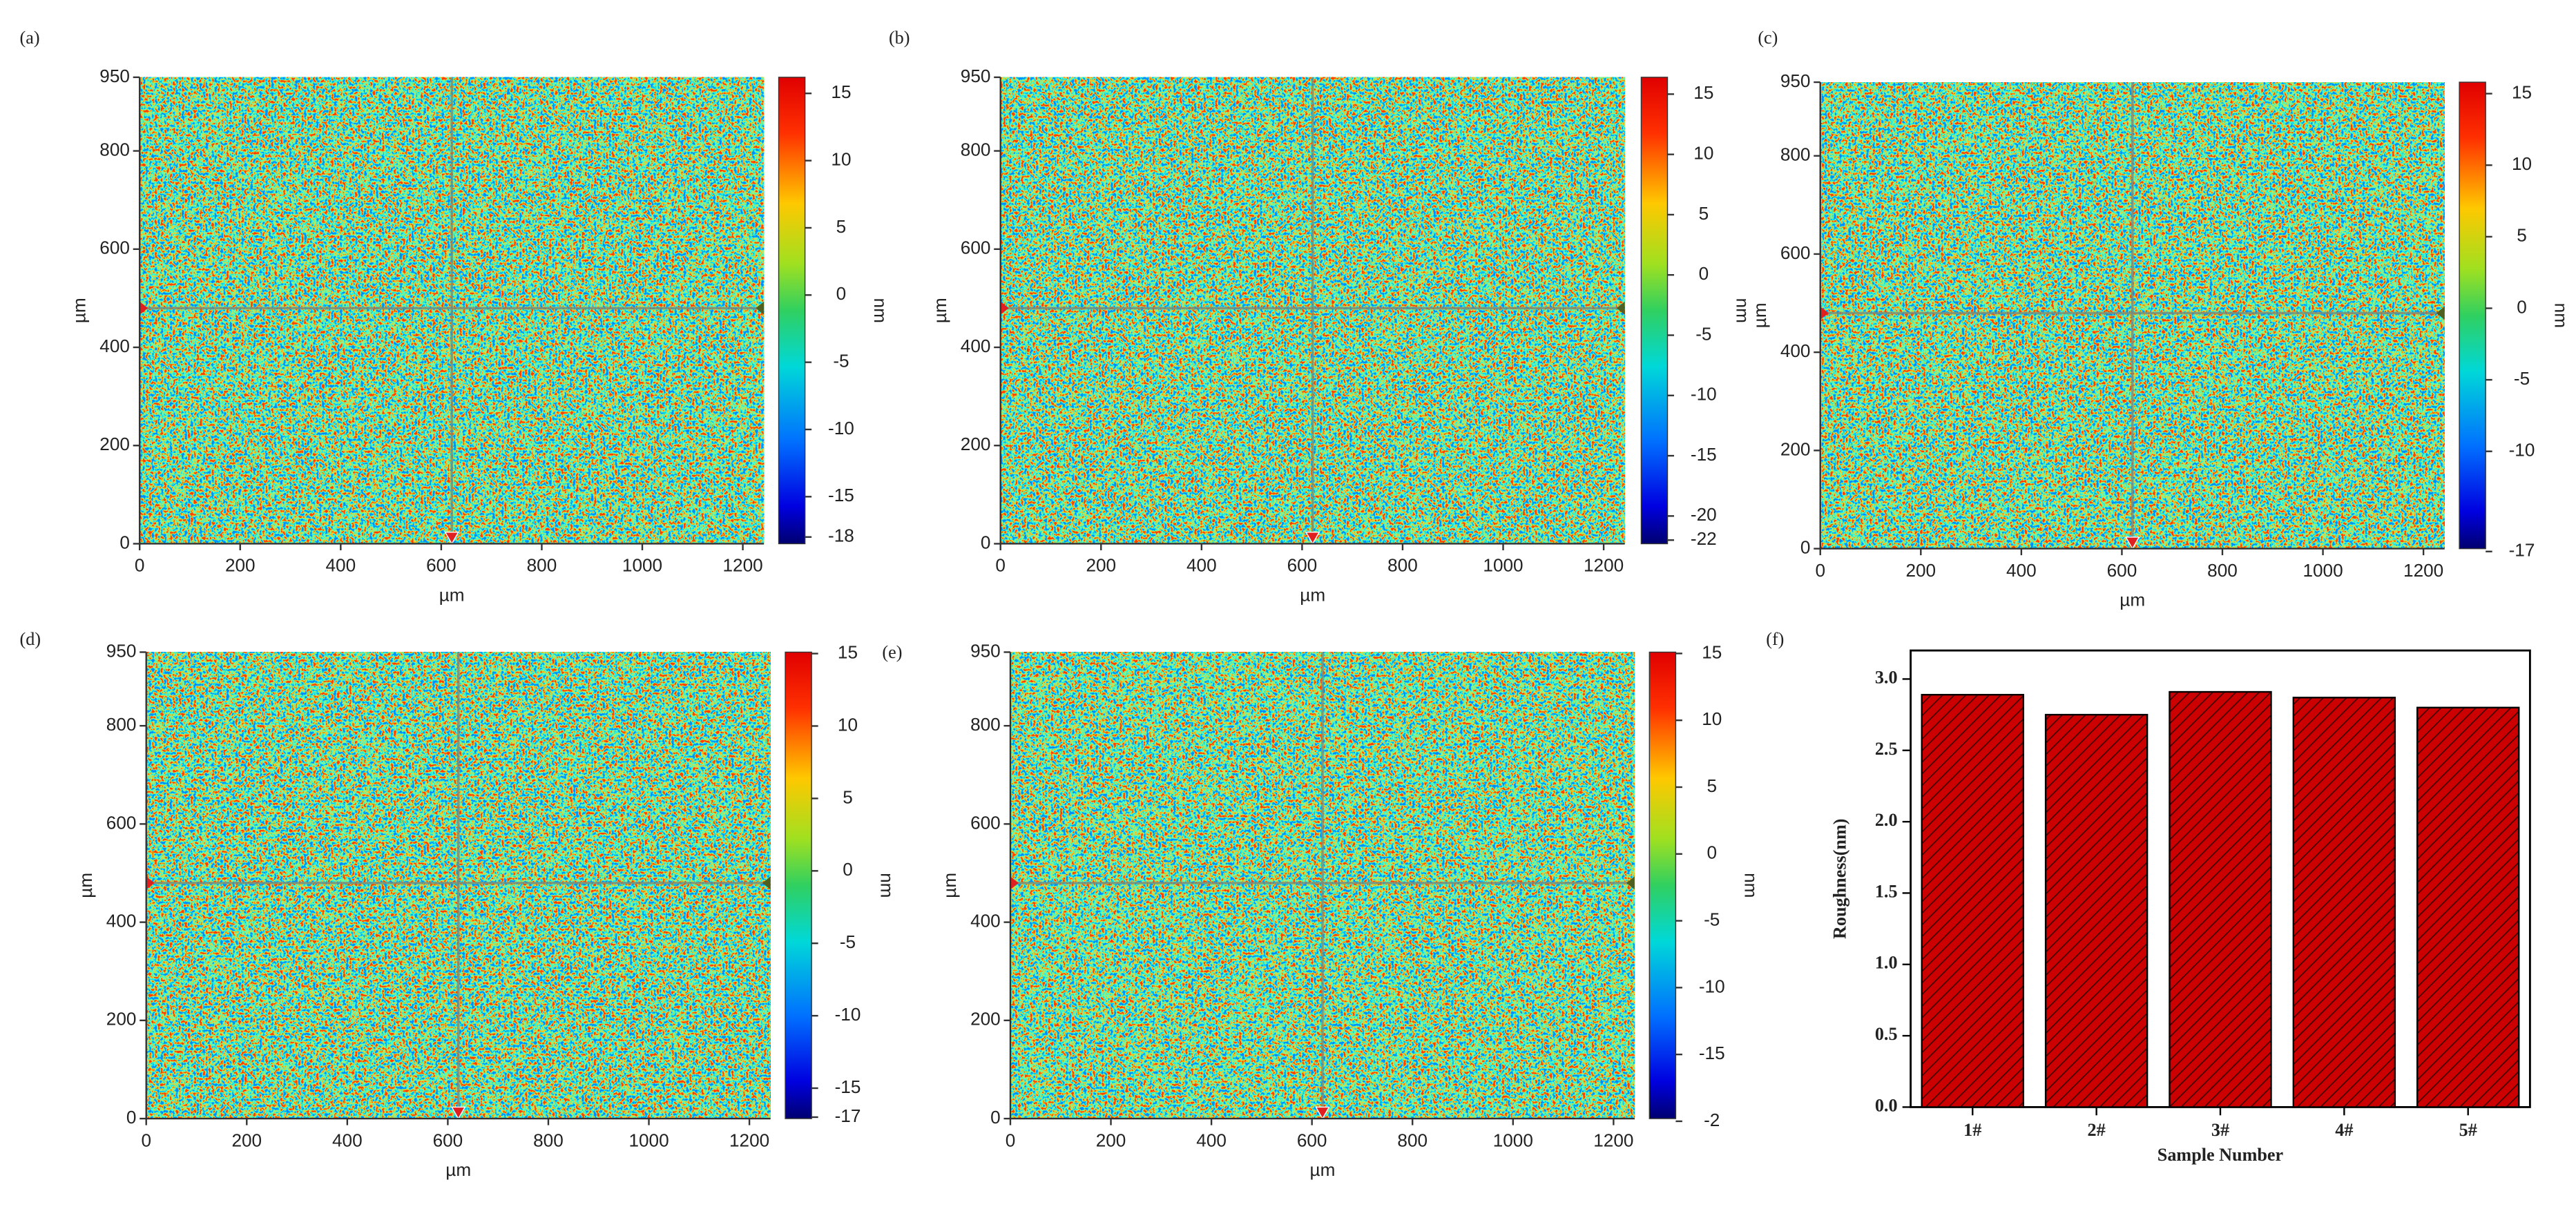 The image size is (2576, 1209). I want to click on colorbar-tick-label: -22, so click(1704, 538).